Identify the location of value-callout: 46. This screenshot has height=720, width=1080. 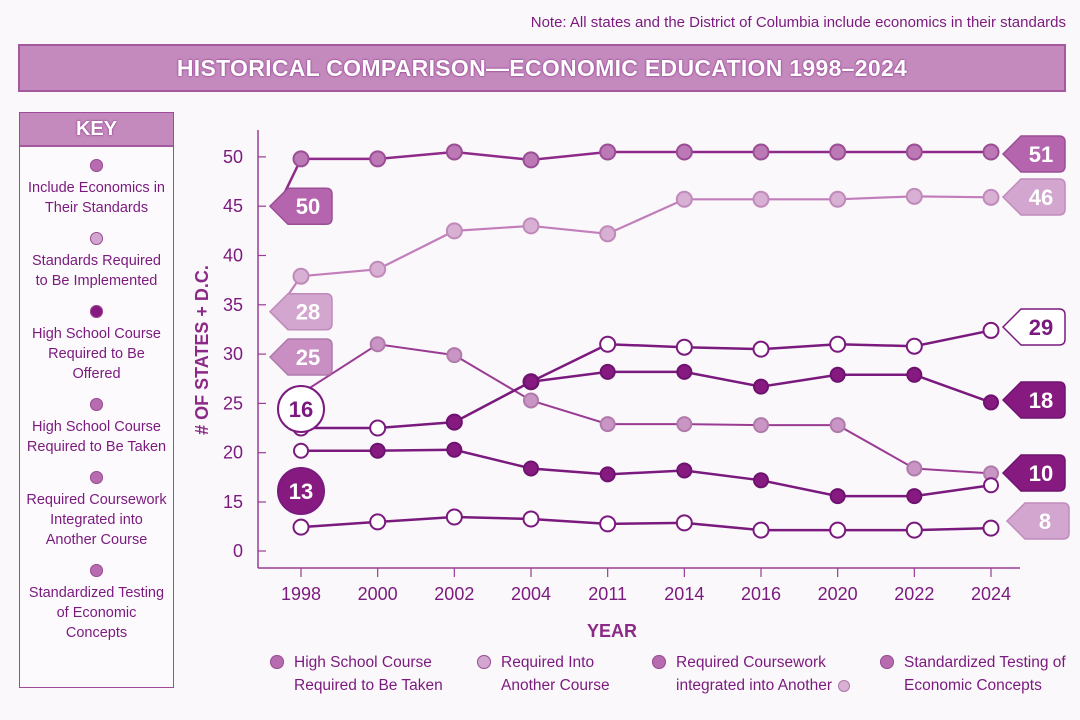
(1033, 197).